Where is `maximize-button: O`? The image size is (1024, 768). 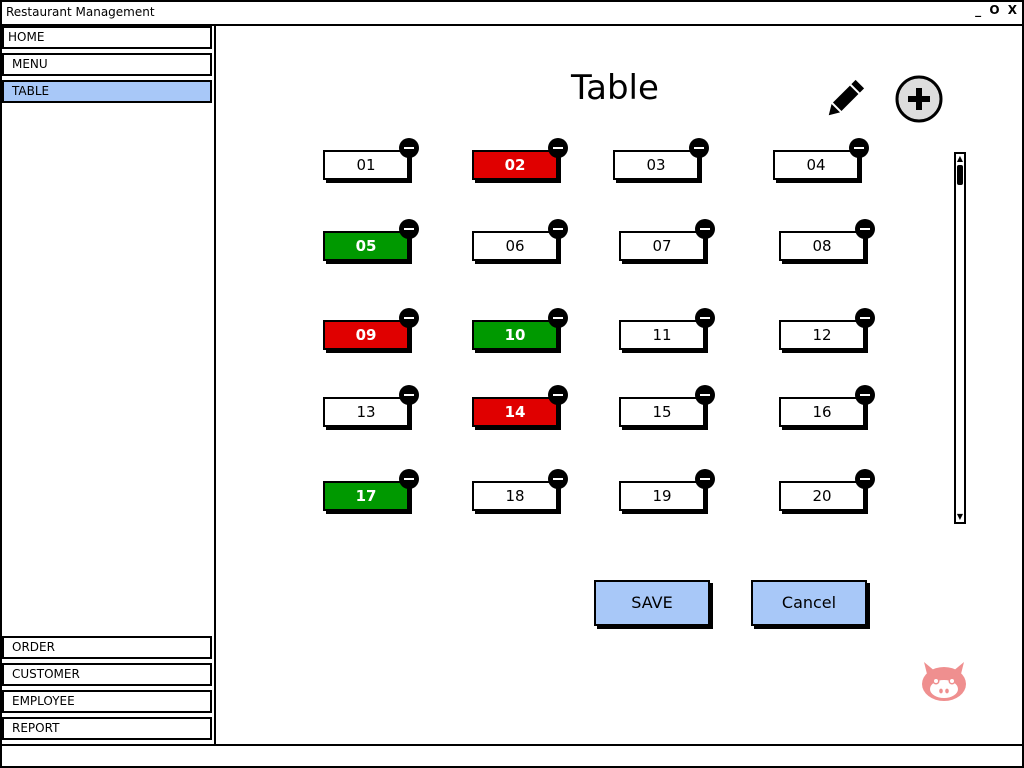
maximize-button: O is located at coordinates (995, 10).